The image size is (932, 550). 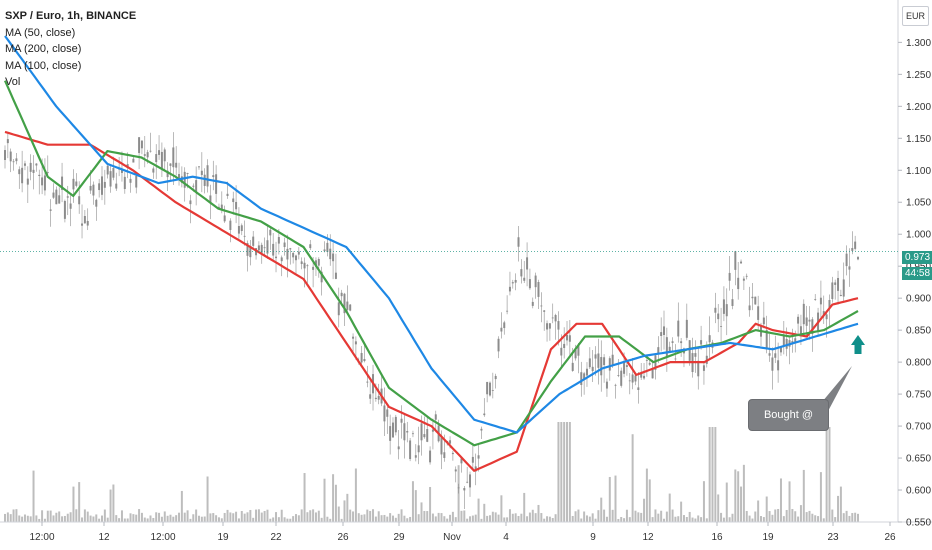 I want to click on bought-callout: Bought @ $0.96, so click(x=788, y=425).